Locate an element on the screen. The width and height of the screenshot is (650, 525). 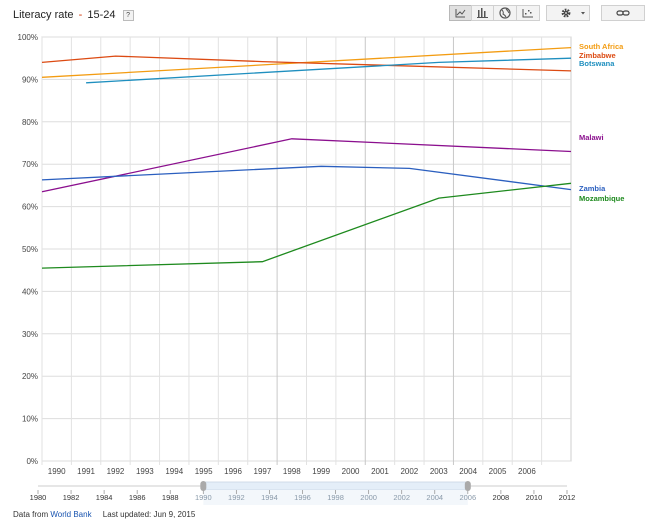
timeline-tick-label: 1986 is located at coordinates (137, 497).